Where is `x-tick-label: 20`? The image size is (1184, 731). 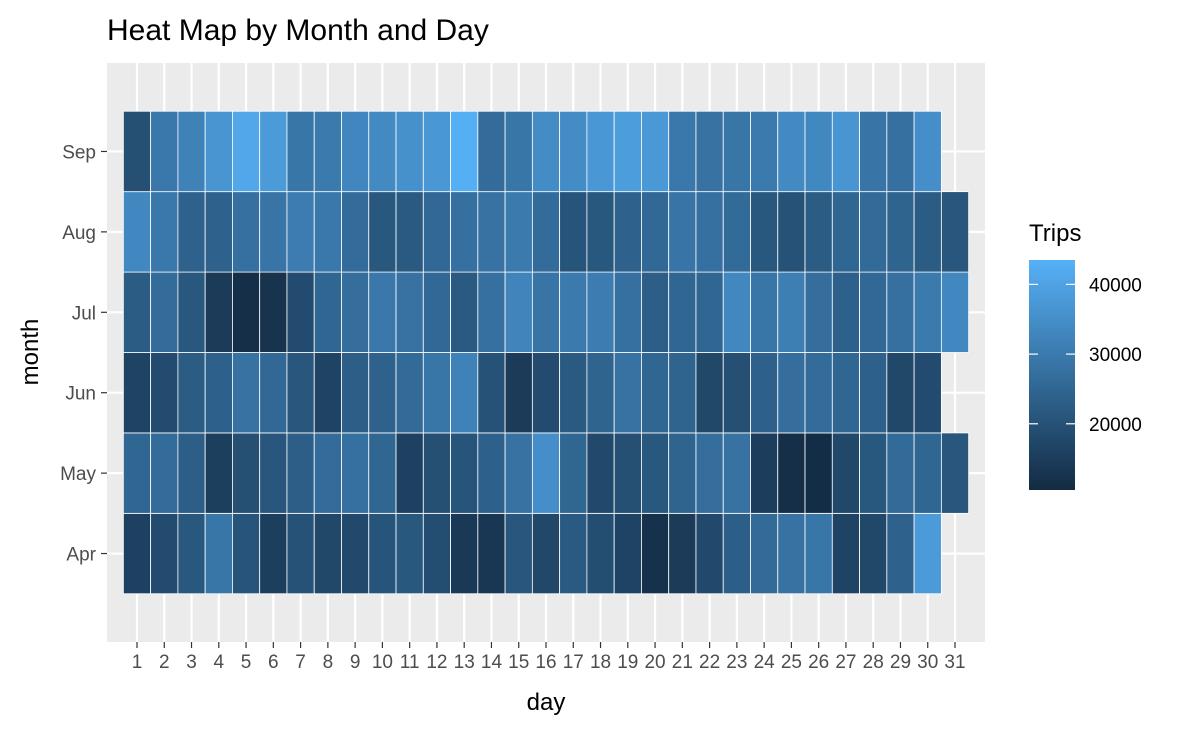
x-tick-label: 20 is located at coordinates (654, 662).